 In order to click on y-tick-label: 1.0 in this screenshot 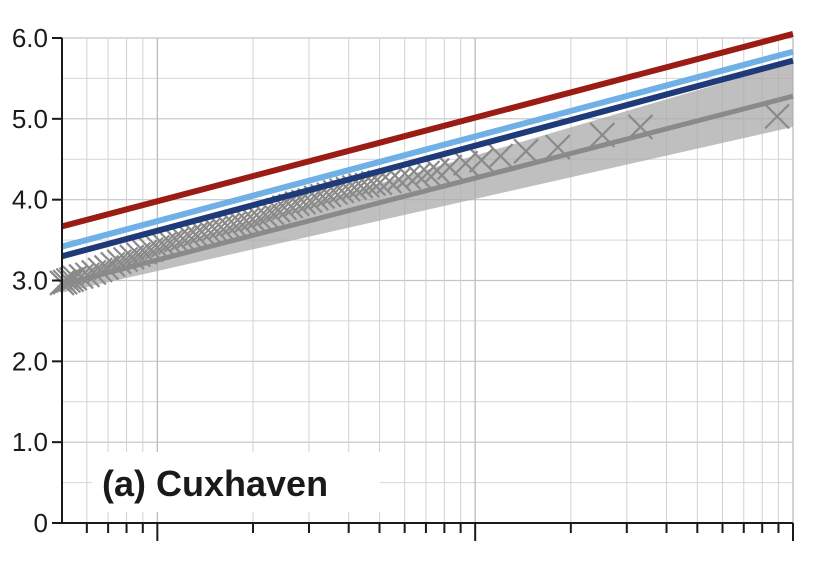, I will do `click(30, 442)`.